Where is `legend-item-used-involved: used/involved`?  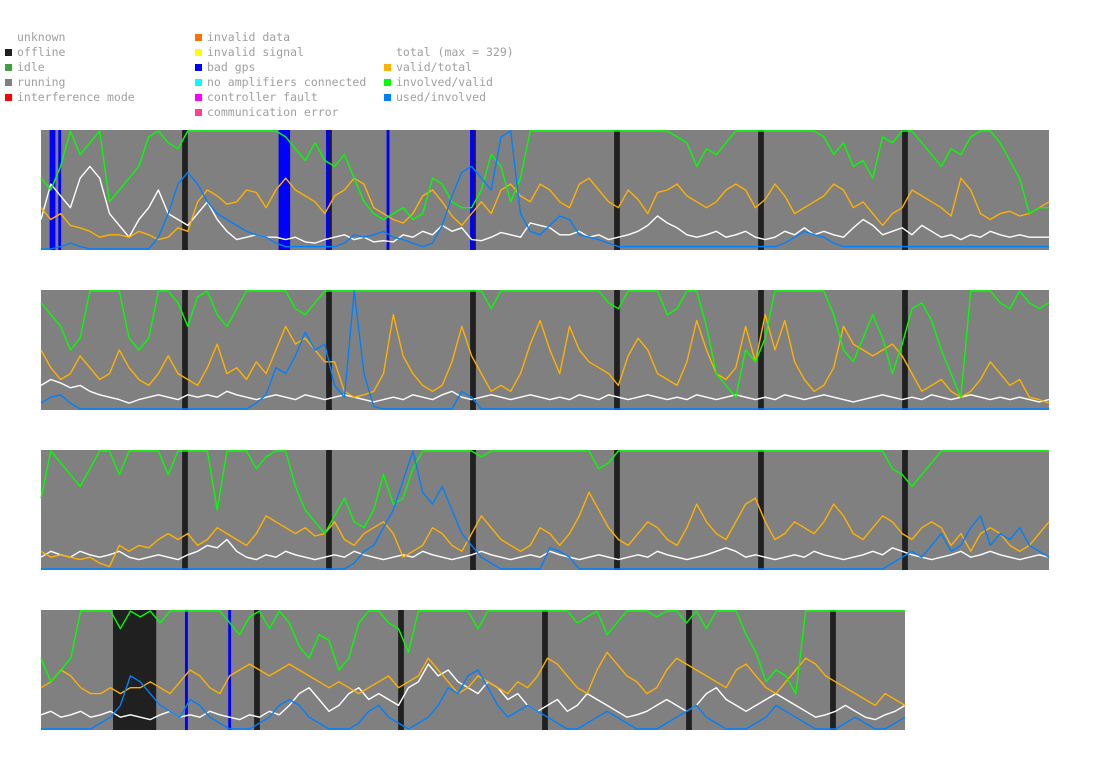
legend-item-used-involved: used/involved is located at coordinates (449, 97).